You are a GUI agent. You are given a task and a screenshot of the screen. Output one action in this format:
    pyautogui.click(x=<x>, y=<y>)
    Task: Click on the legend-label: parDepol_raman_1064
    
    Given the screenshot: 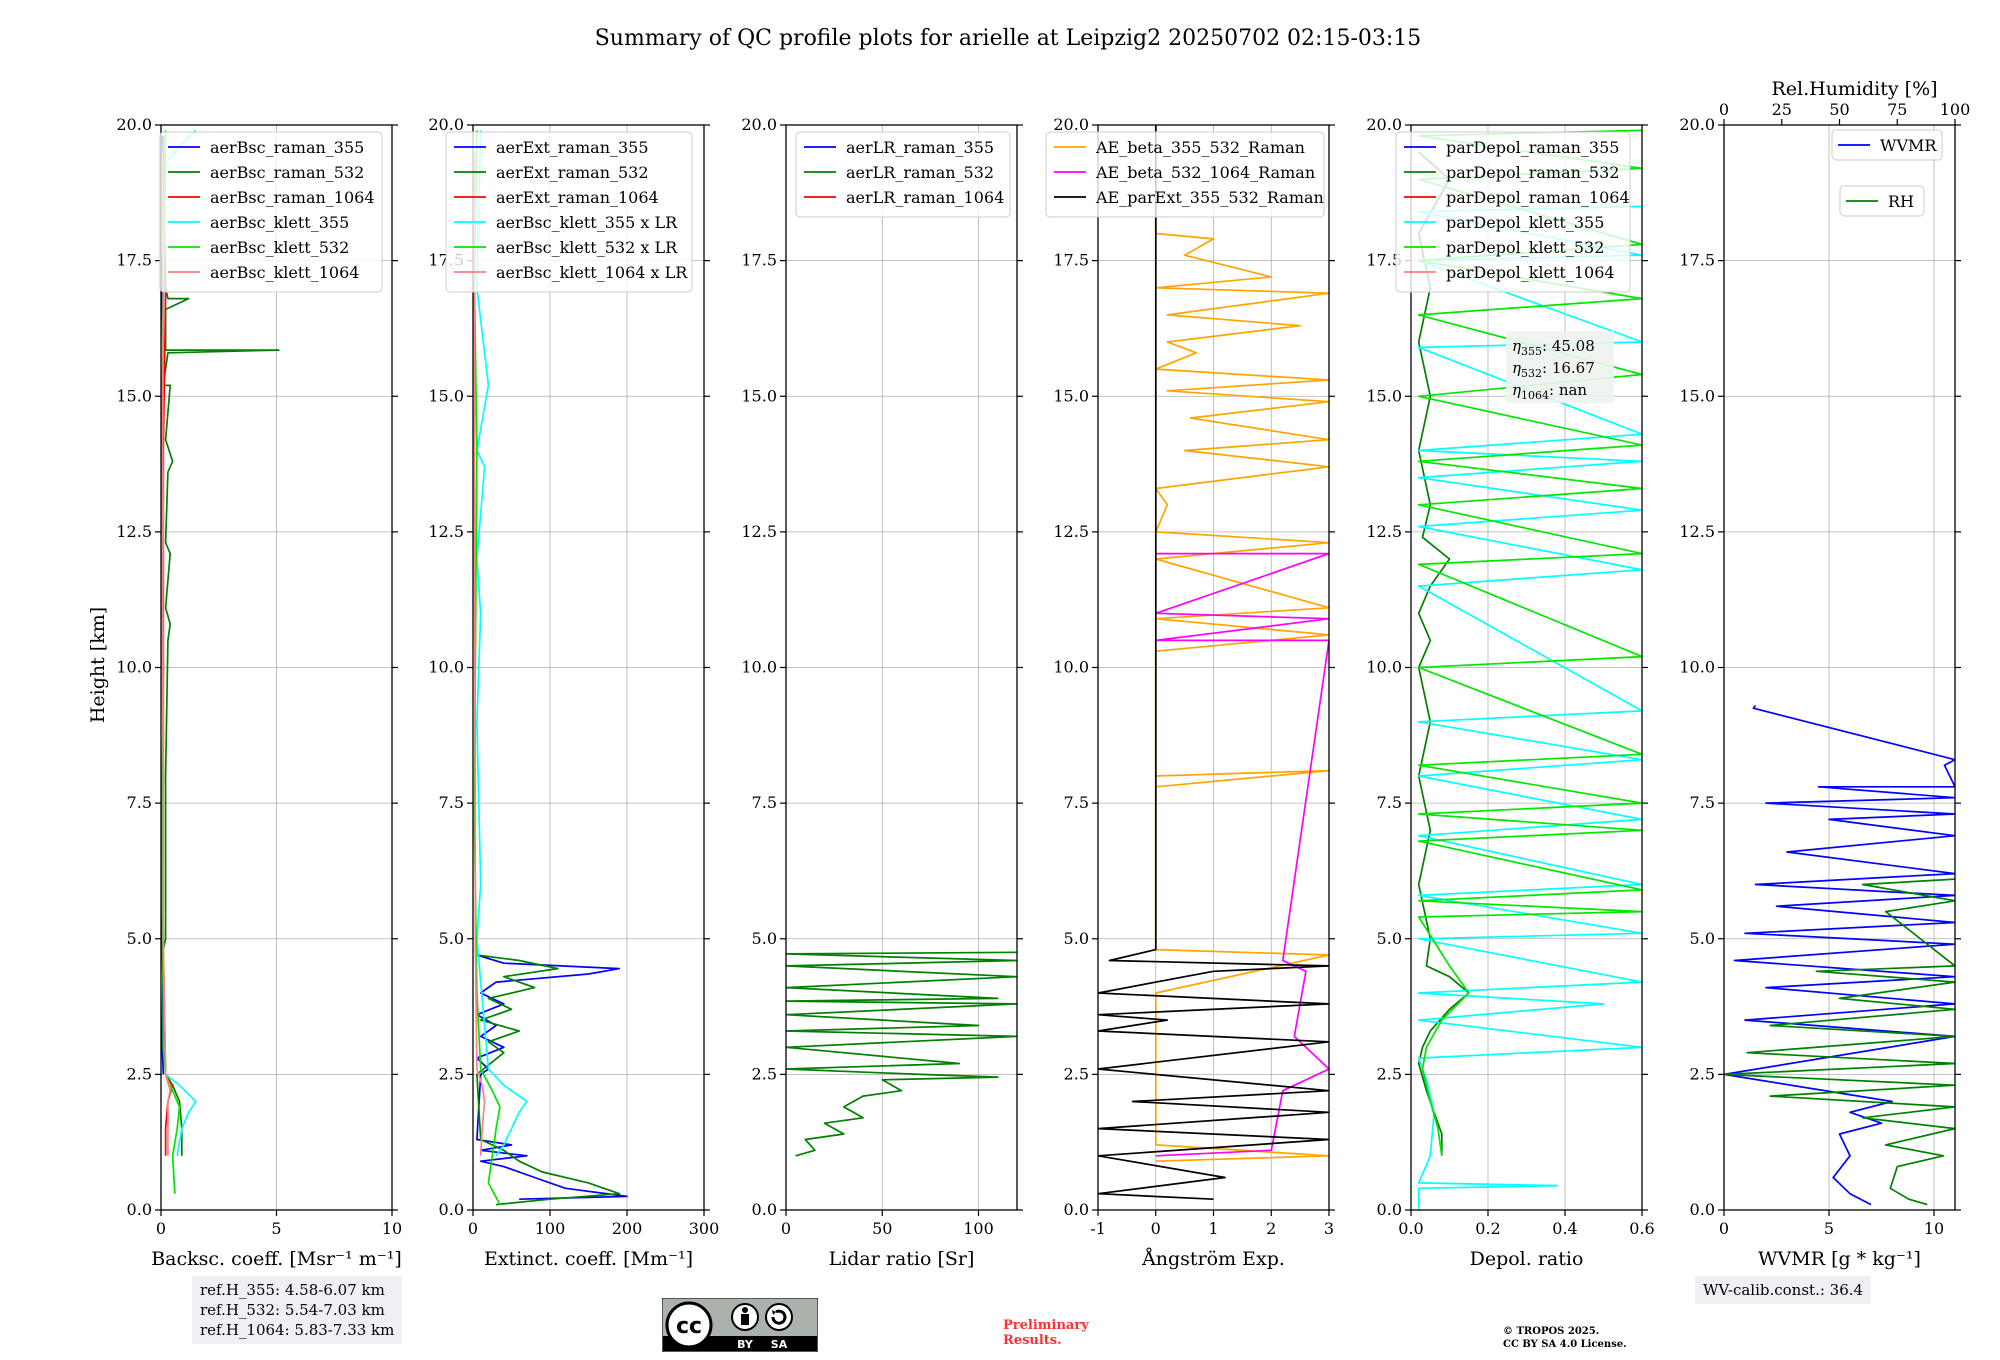 What is the action you would take?
    pyautogui.click(x=1538, y=197)
    